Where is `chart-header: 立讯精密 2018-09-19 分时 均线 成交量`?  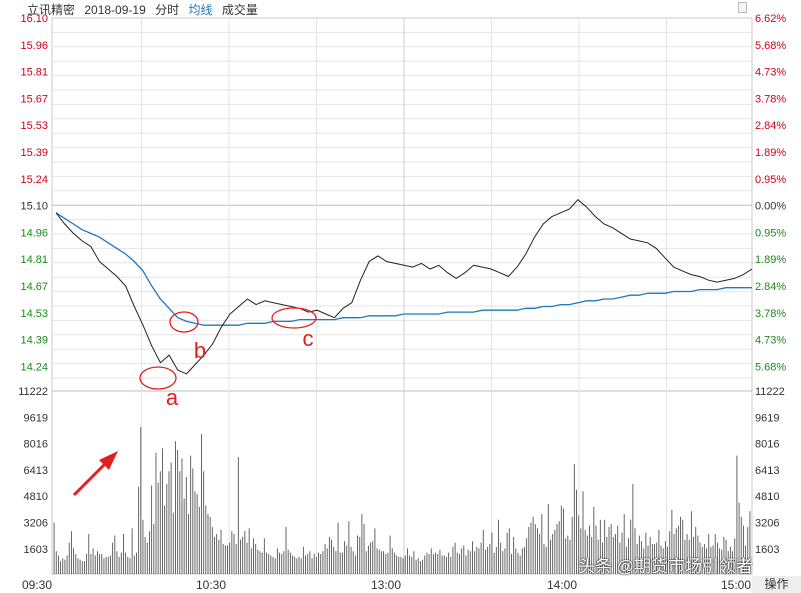 chart-header: 立讯精密 2018-09-19 分时 均线 成交量 is located at coordinates (145, 9).